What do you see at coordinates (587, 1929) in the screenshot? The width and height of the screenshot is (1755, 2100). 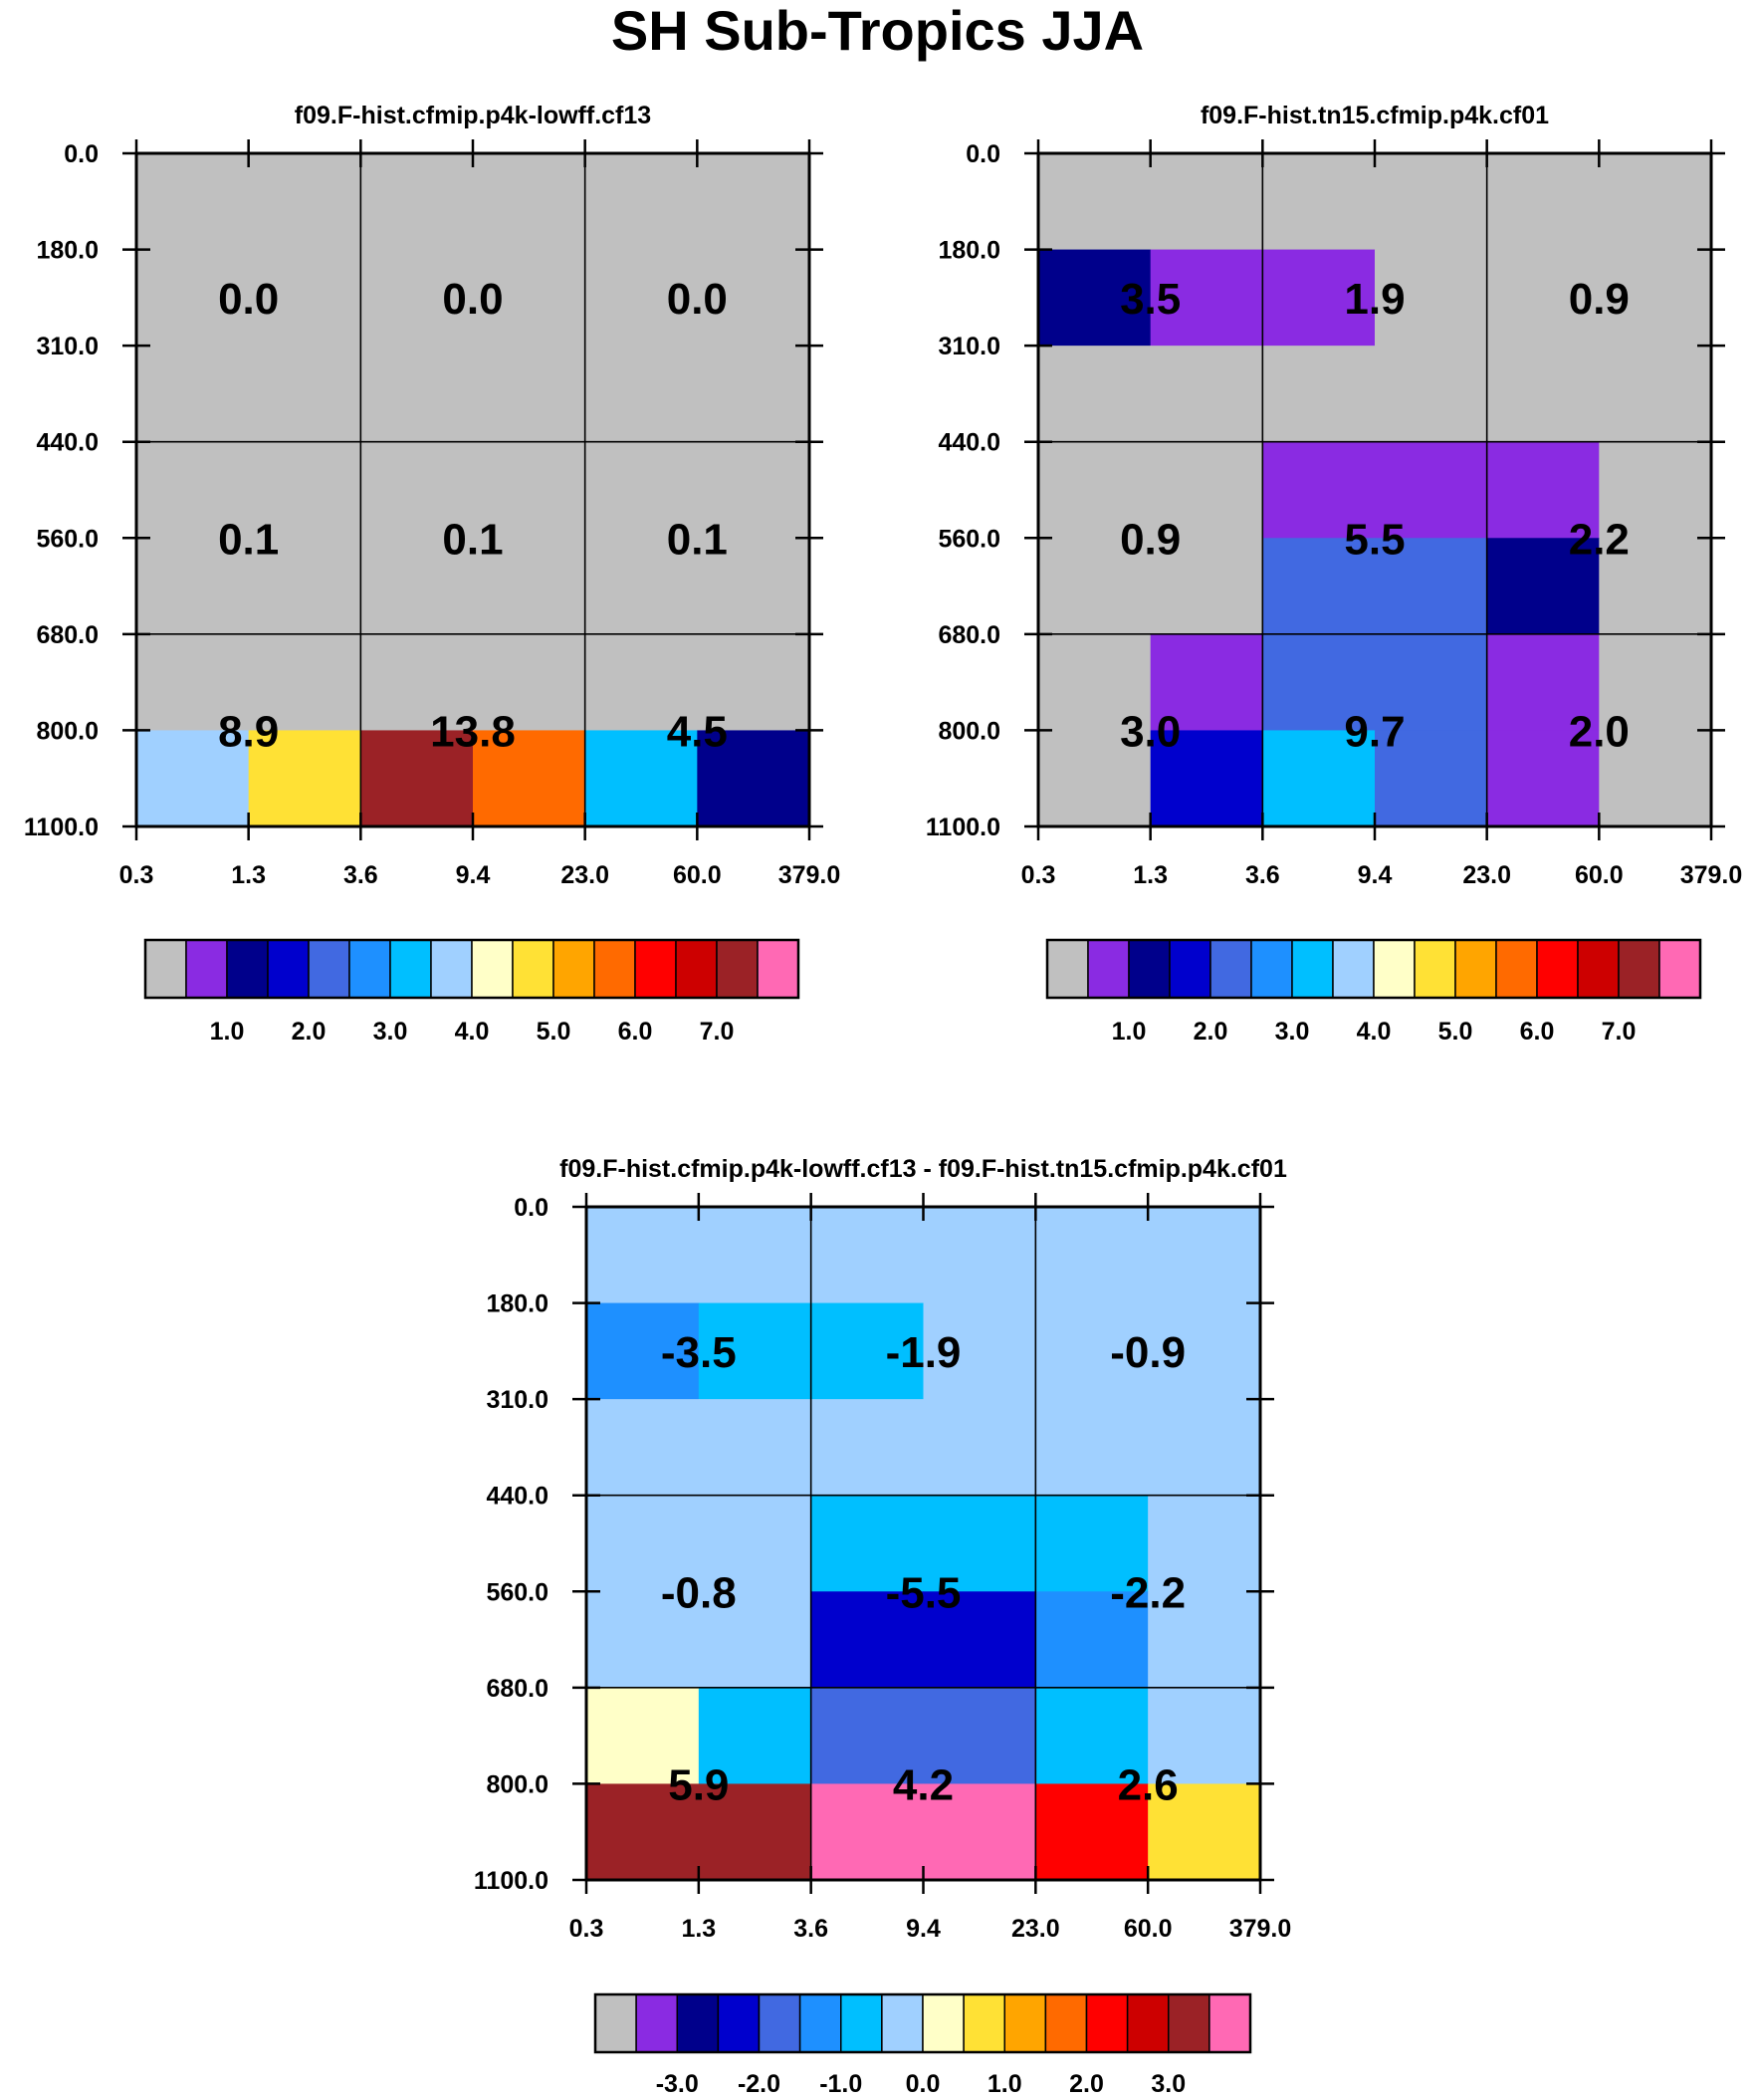 I see `x-tick-label: 0.3` at bounding box center [587, 1929].